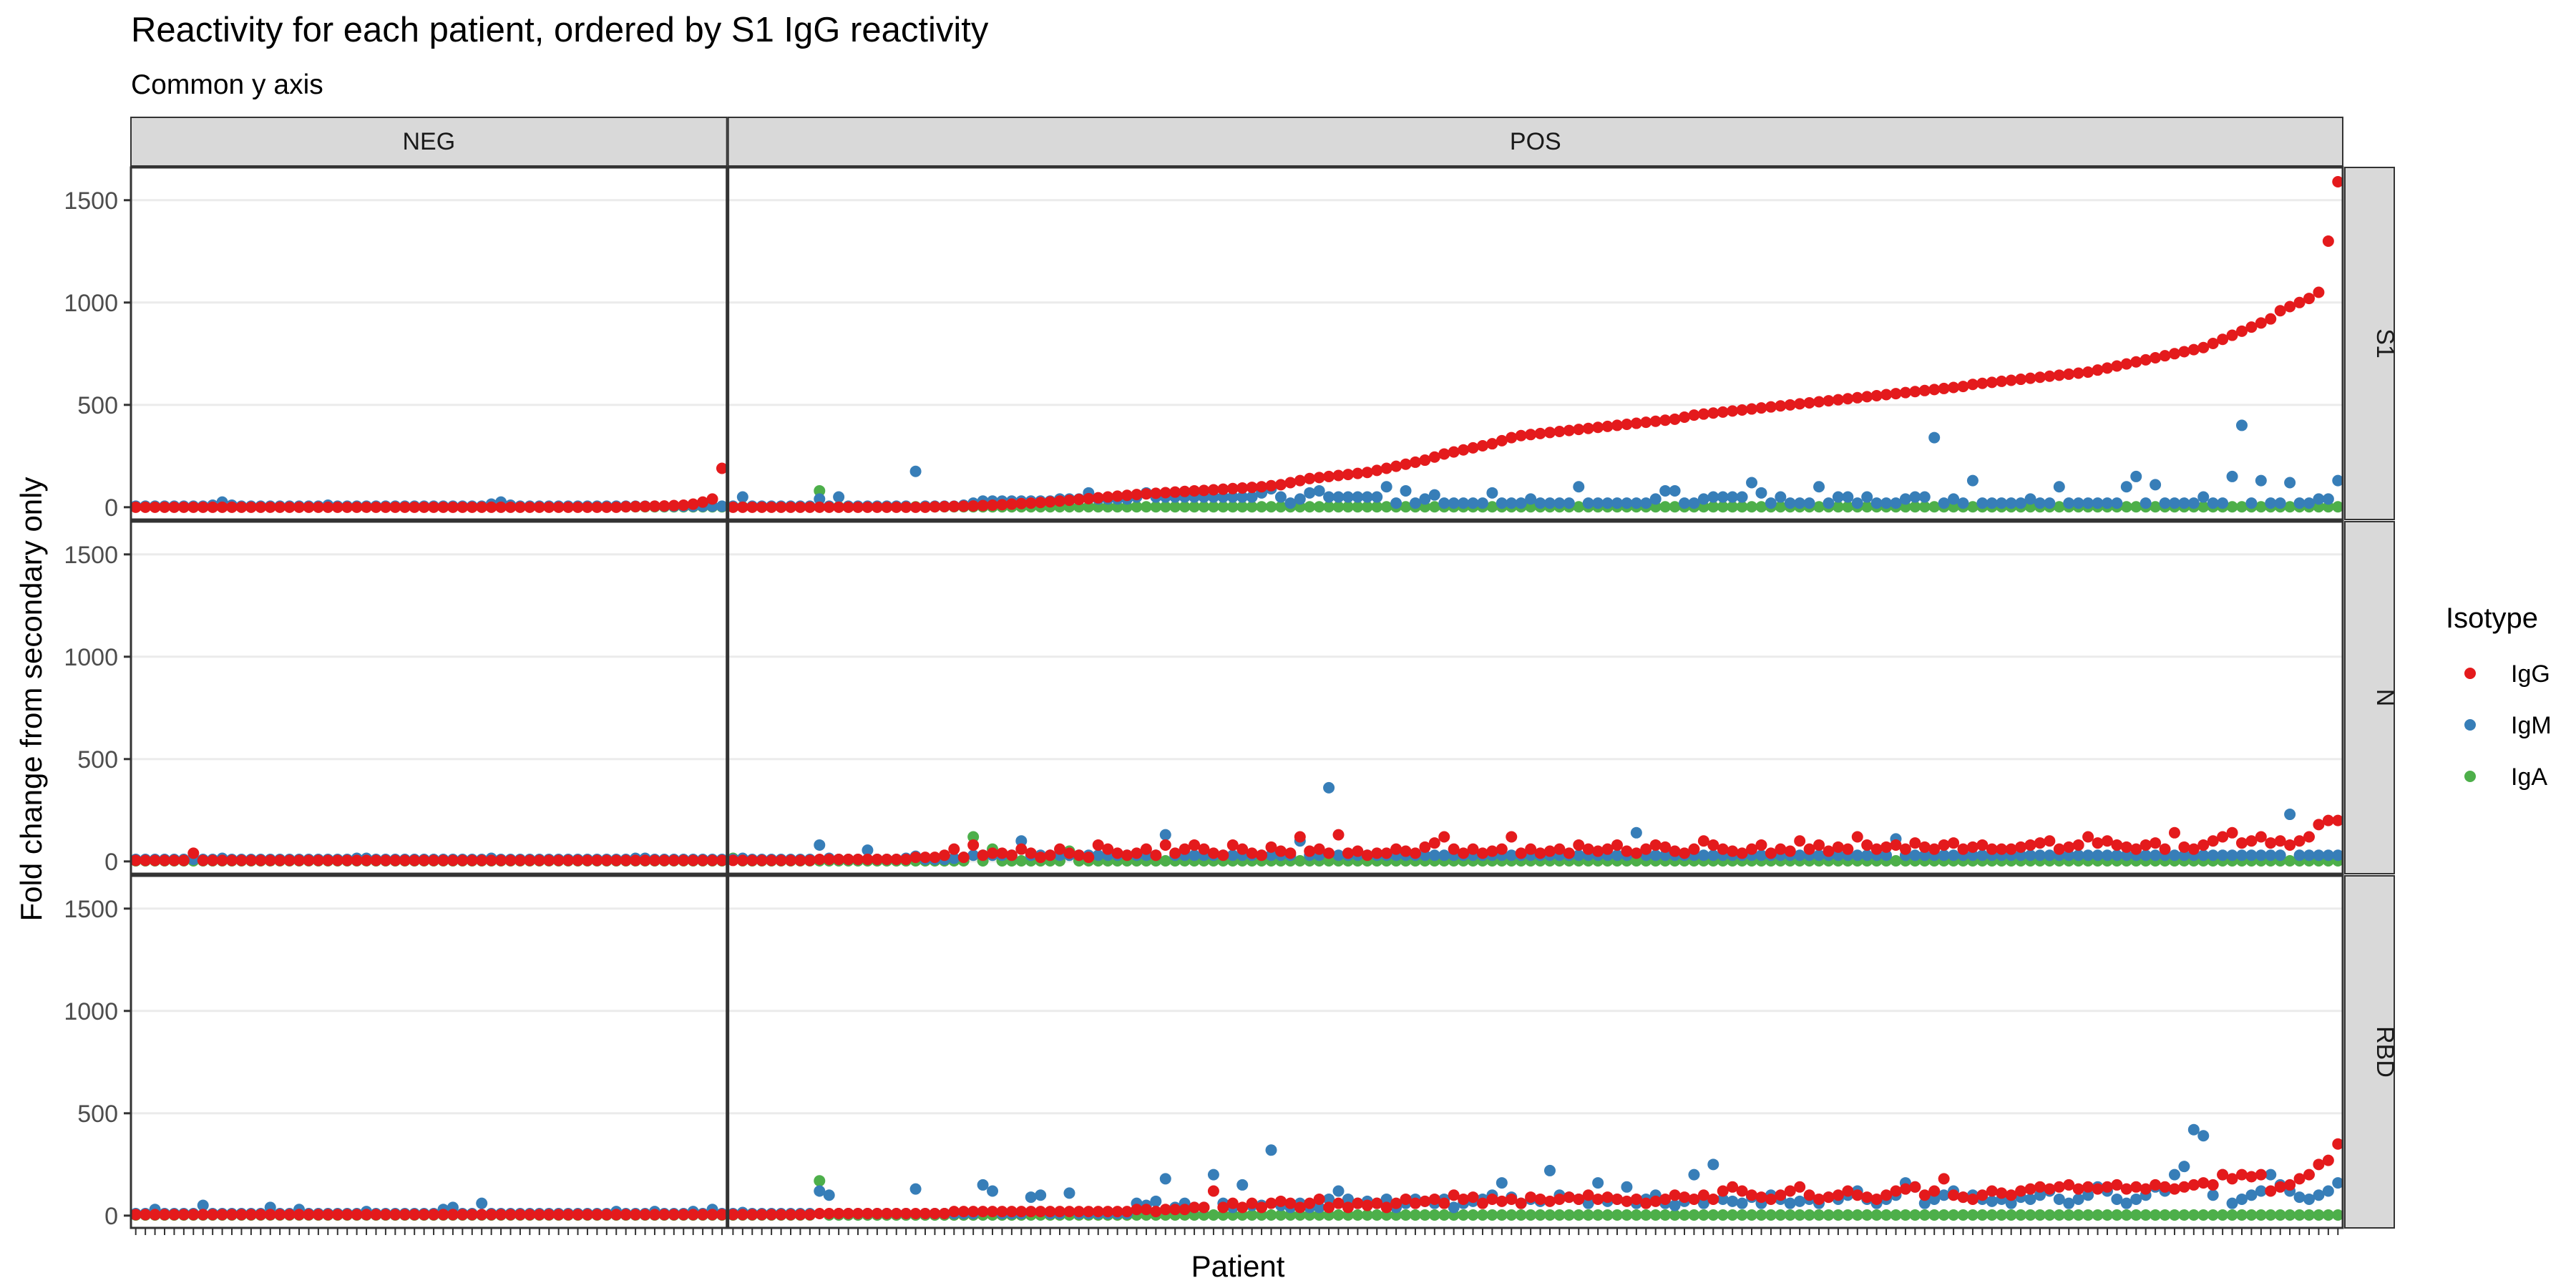  Describe the element at coordinates (2499, 696) in the screenshot. I see `legend: Isotype IgG IgM IgA` at that location.